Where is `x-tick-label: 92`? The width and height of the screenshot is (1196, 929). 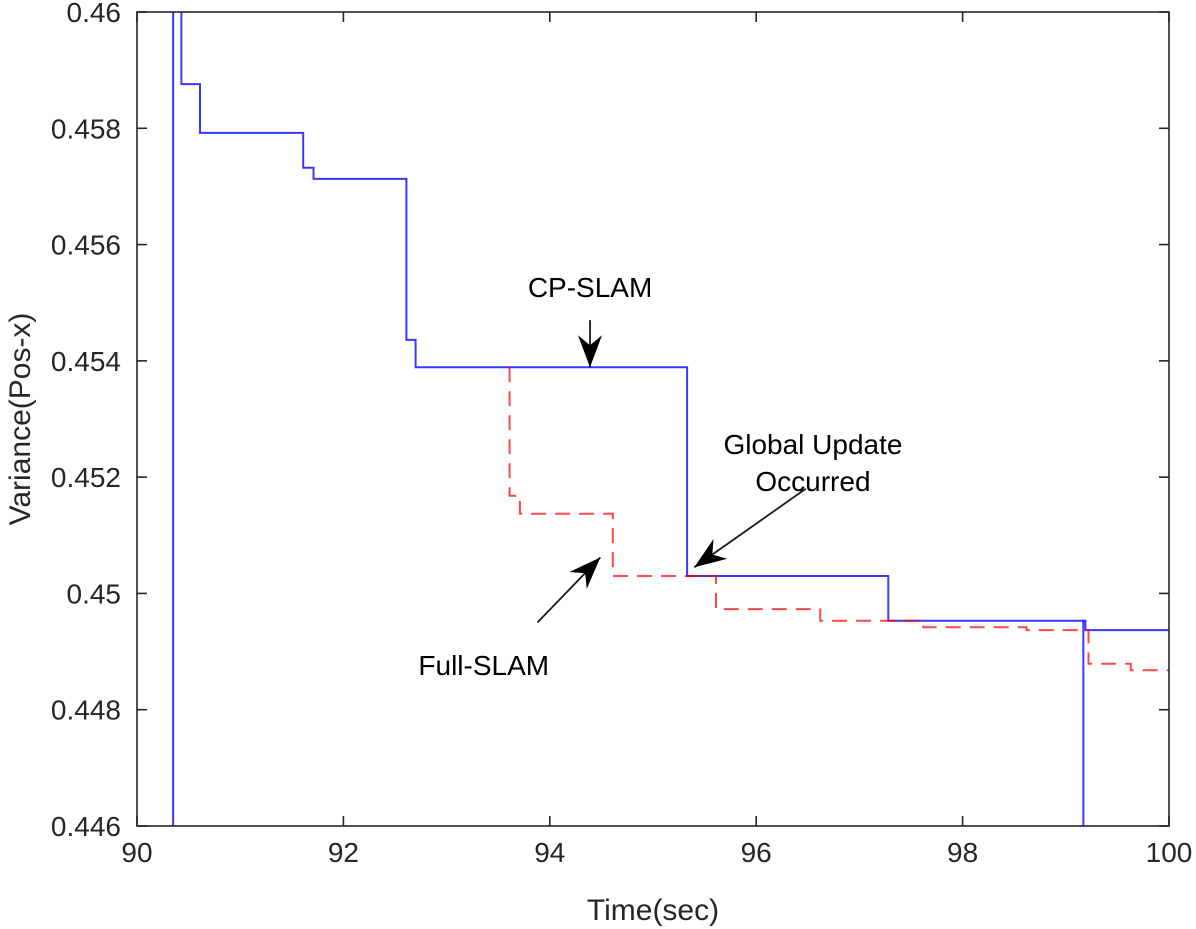 x-tick-label: 92 is located at coordinates (343, 852).